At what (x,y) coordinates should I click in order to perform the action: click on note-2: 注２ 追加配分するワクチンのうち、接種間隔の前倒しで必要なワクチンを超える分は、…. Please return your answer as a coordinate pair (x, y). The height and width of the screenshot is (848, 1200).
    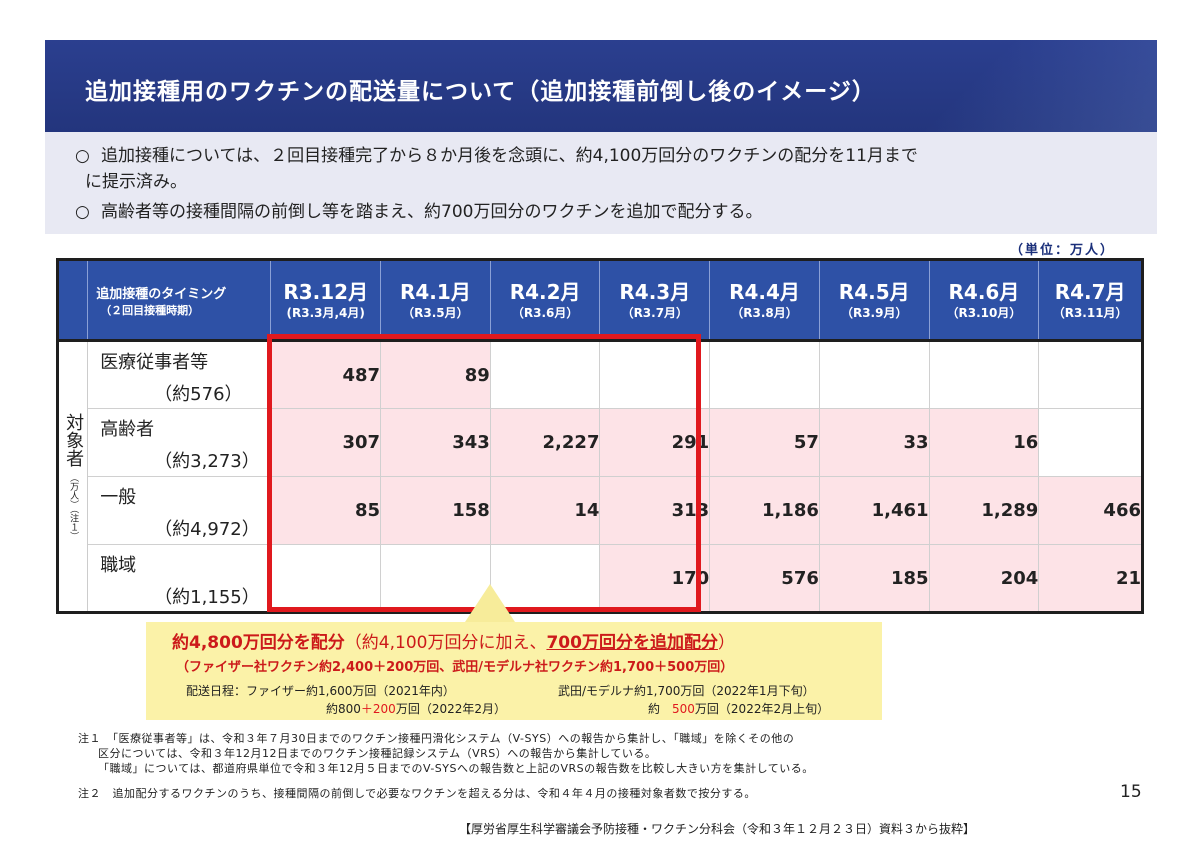
    Looking at the image, I should click on (417, 793).